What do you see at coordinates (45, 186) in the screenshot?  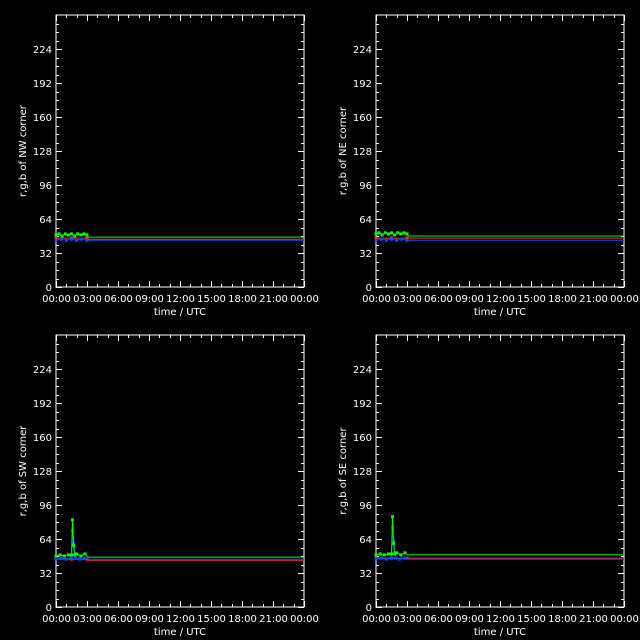 I see `y-tick-label: 96` at bounding box center [45, 186].